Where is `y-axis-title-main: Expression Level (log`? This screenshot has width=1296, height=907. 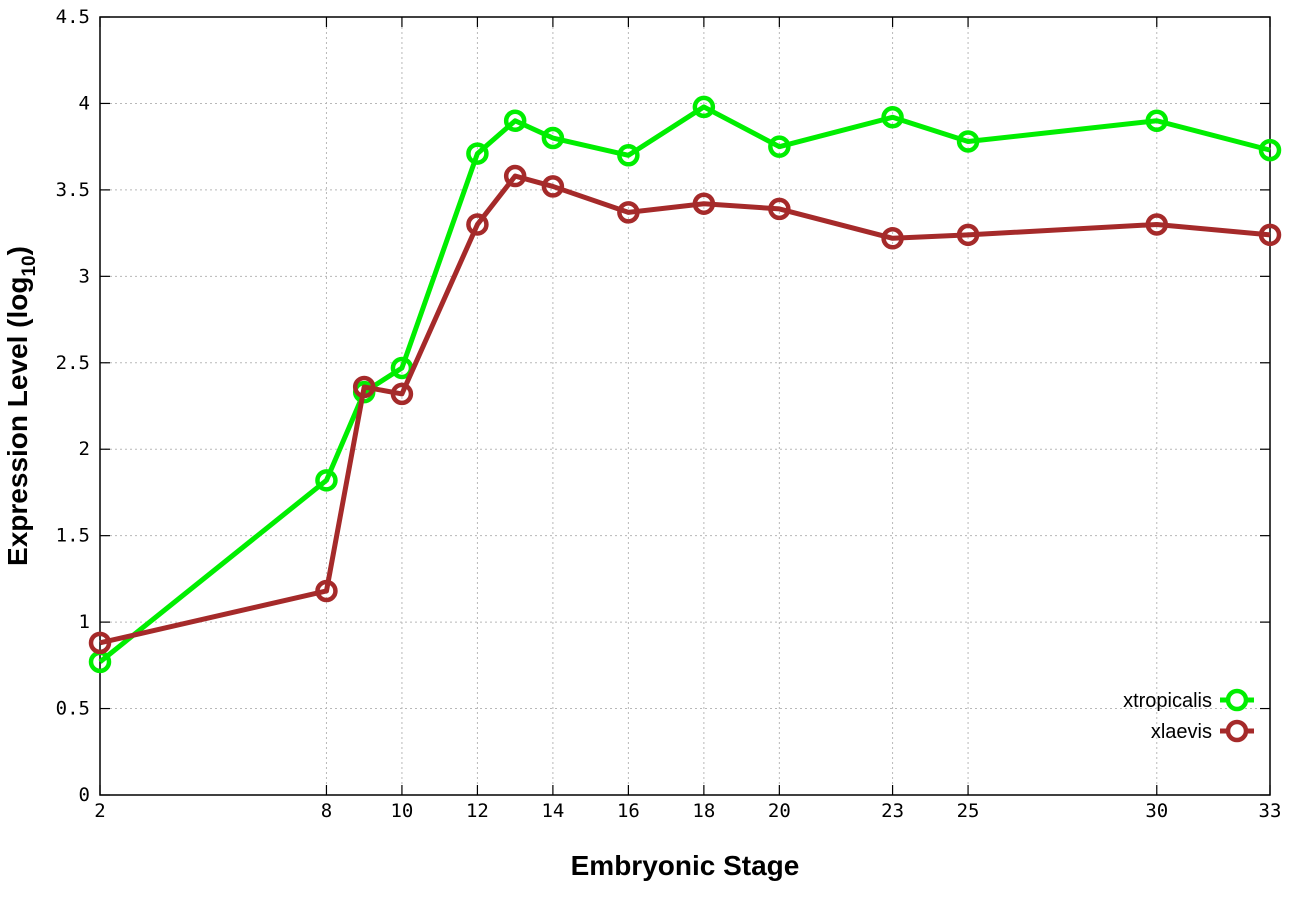 y-axis-title-main: Expression Level (log is located at coordinates (17, 421).